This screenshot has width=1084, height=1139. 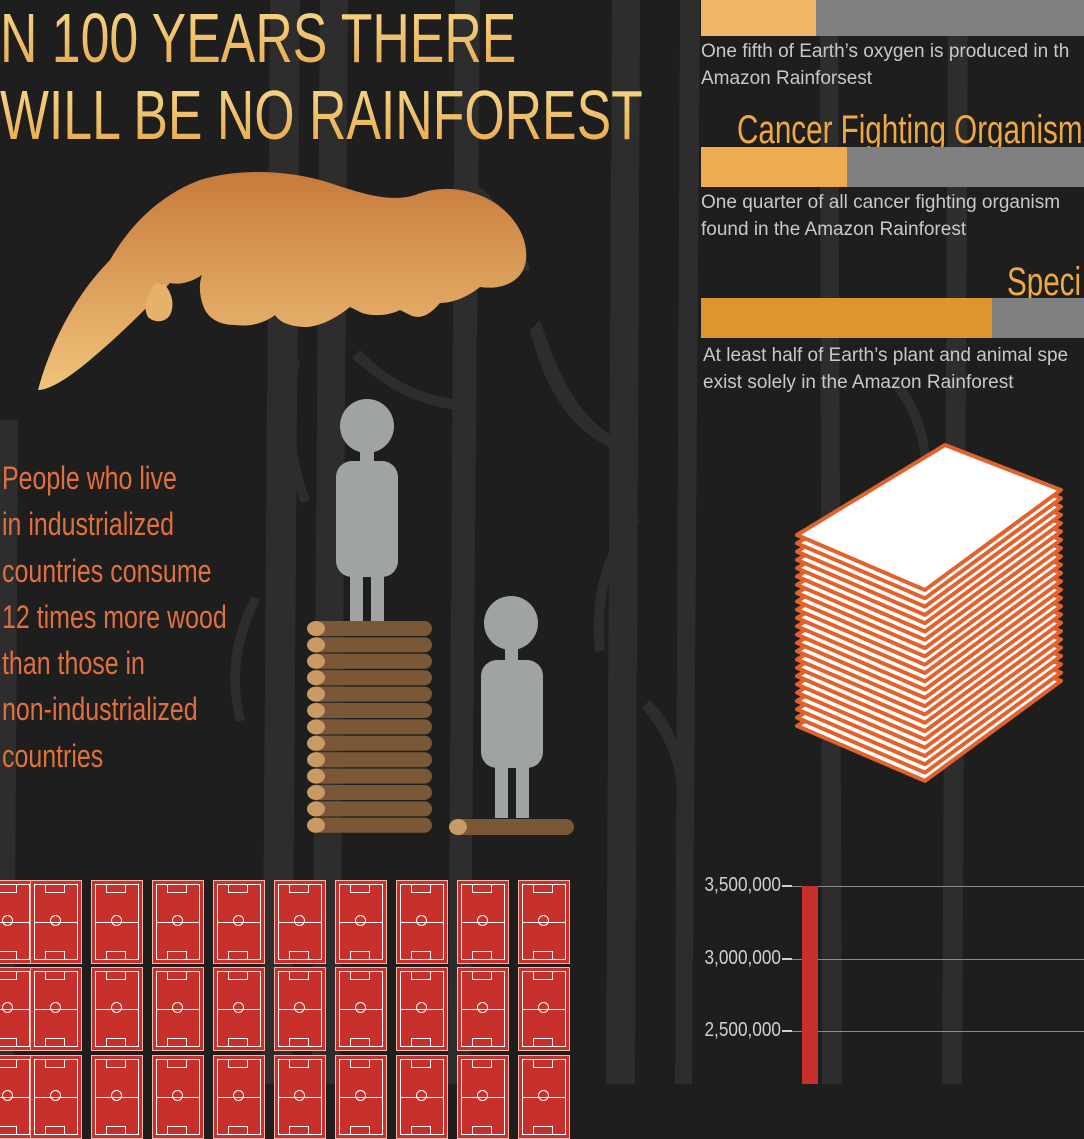 I want to click on log-stack, so click(x=369, y=727).